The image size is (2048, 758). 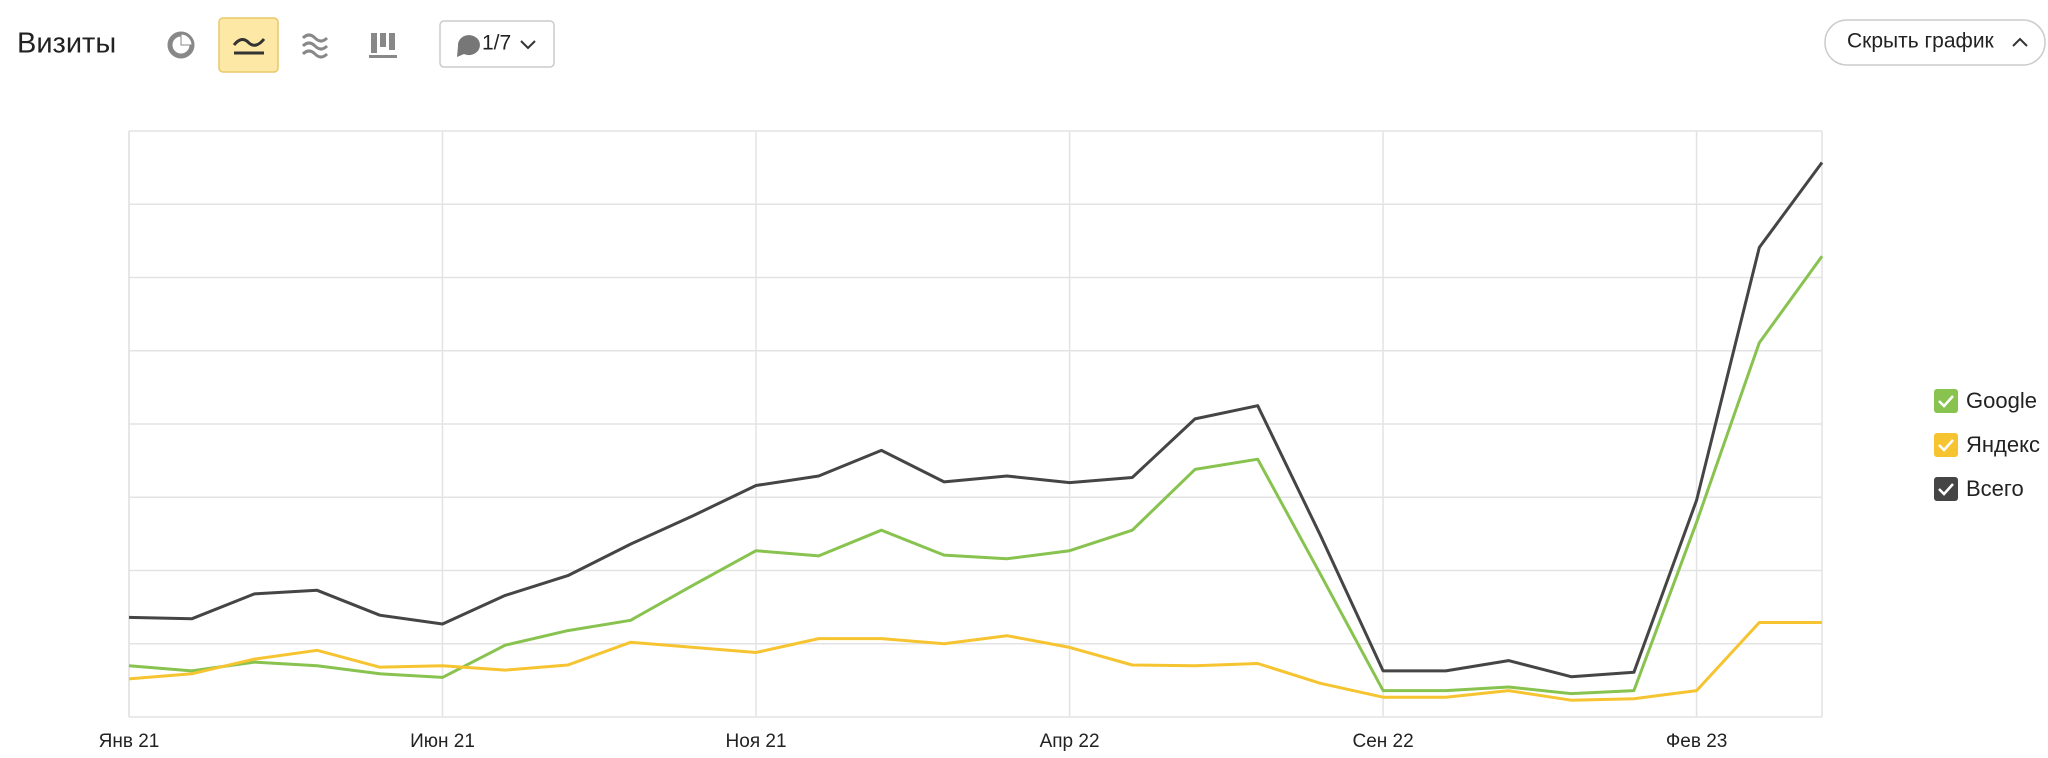 What do you see at coordinates (1995, 488) in the screenshot?
I see `legend-label: Всего` at bounding box center [1995, 488].